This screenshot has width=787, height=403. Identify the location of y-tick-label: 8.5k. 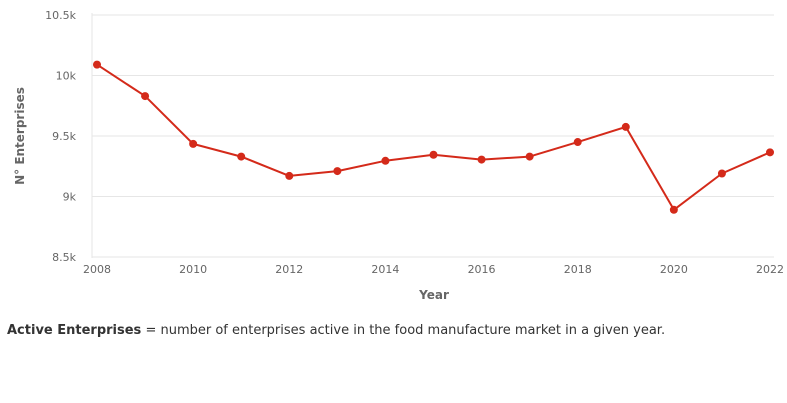
(64, 257).